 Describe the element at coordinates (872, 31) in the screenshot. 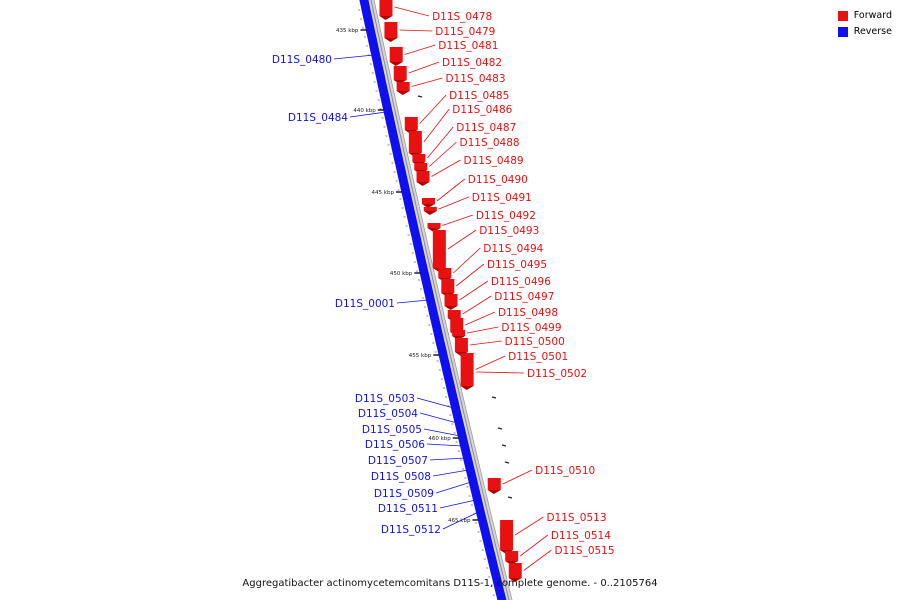

I see `legend-reverse-label: Reverse` at that location.